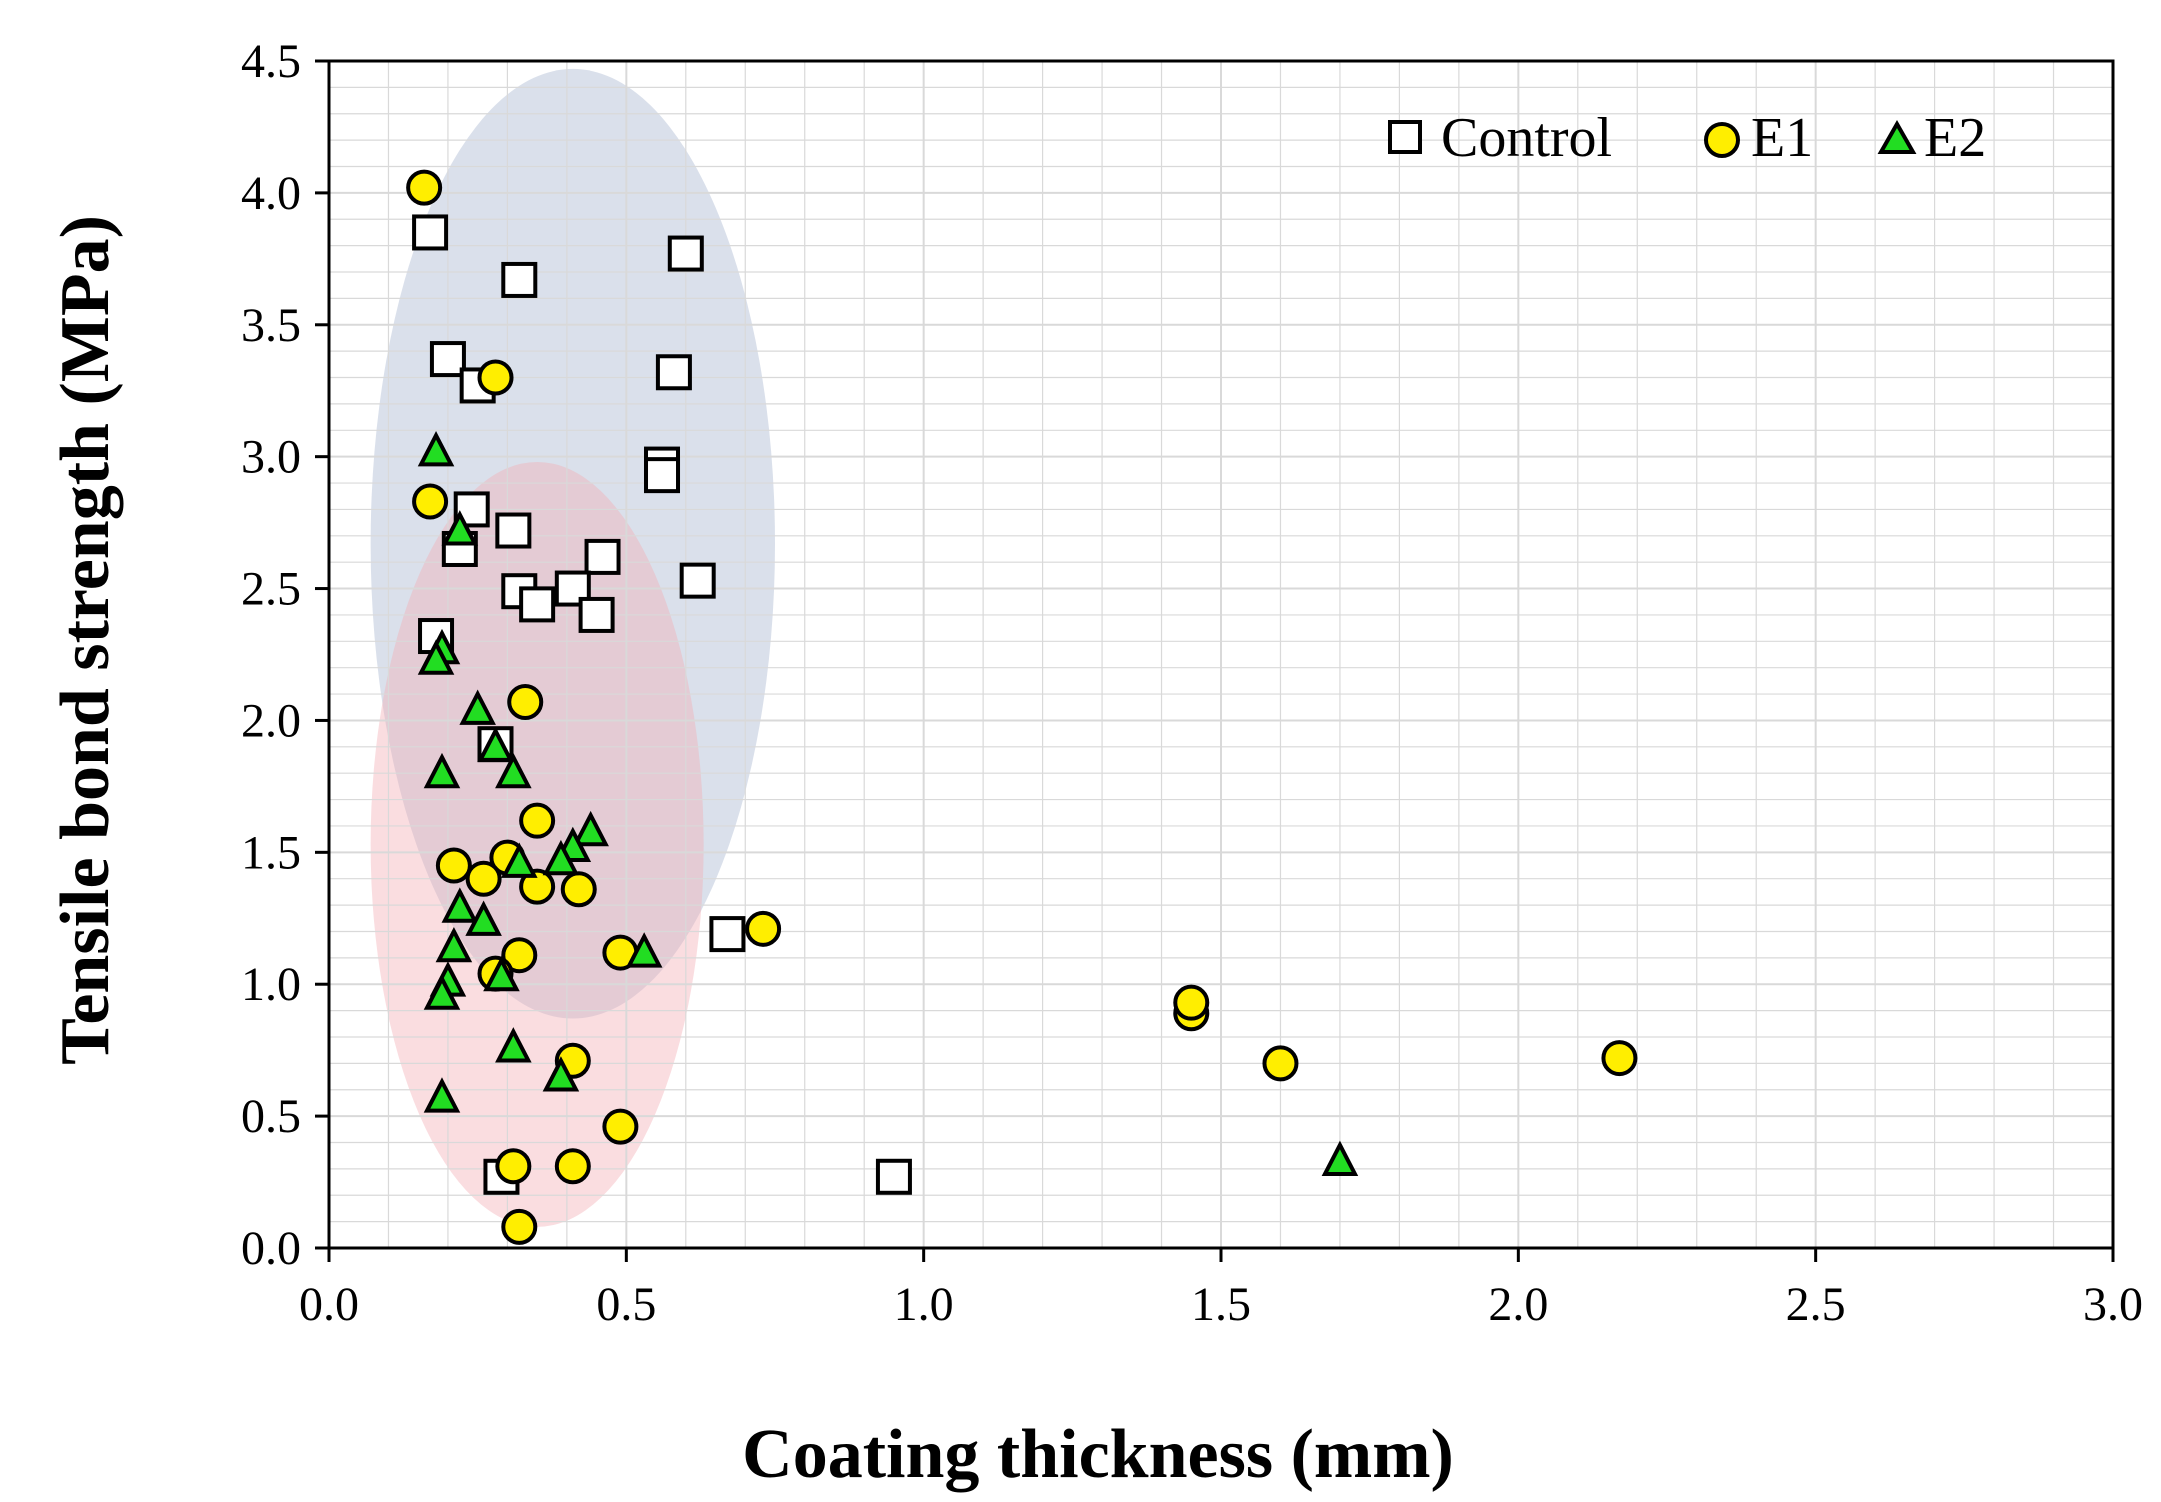 The height and width of the screenshot is (1502, 2161). I want to click on x-tick-label: 1.0, so click(924, 1304).